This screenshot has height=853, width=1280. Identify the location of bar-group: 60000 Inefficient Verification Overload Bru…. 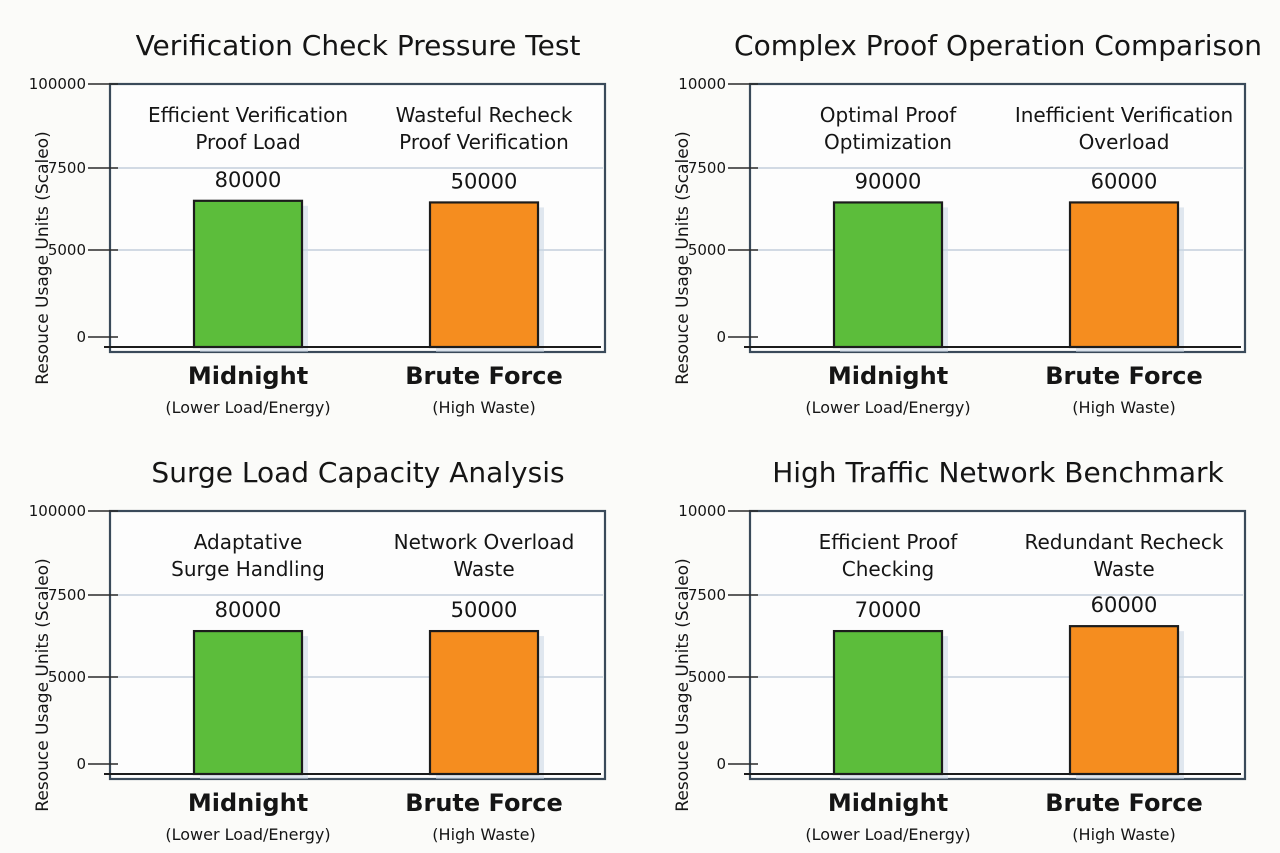
(1124, 260).